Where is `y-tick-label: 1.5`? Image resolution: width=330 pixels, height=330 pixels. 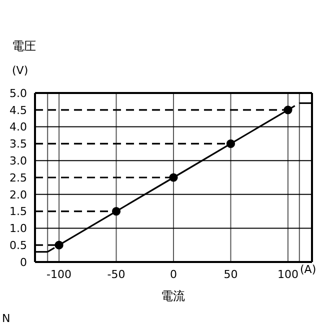
y-tick-label: 1.5 is located at coordinates (18, 211).